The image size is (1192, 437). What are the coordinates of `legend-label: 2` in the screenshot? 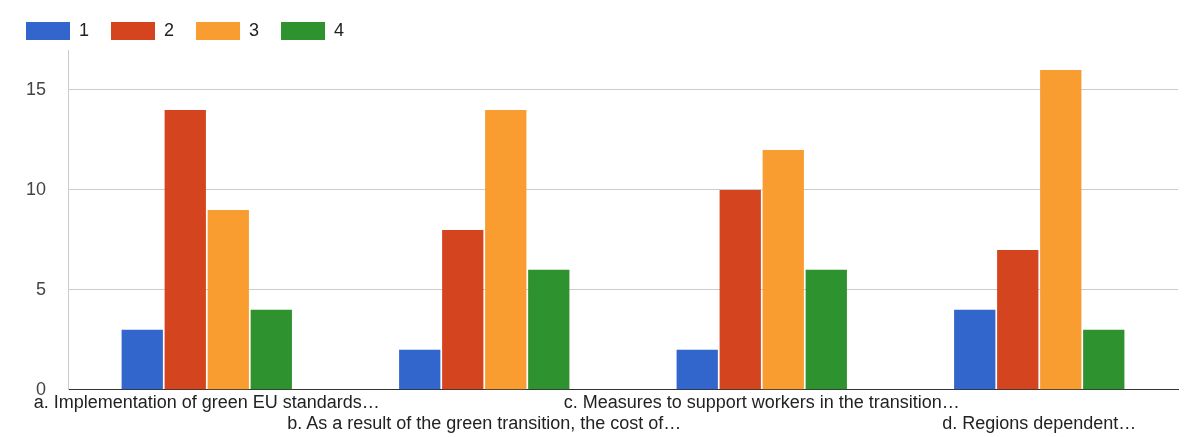 It's located at (169, 29).